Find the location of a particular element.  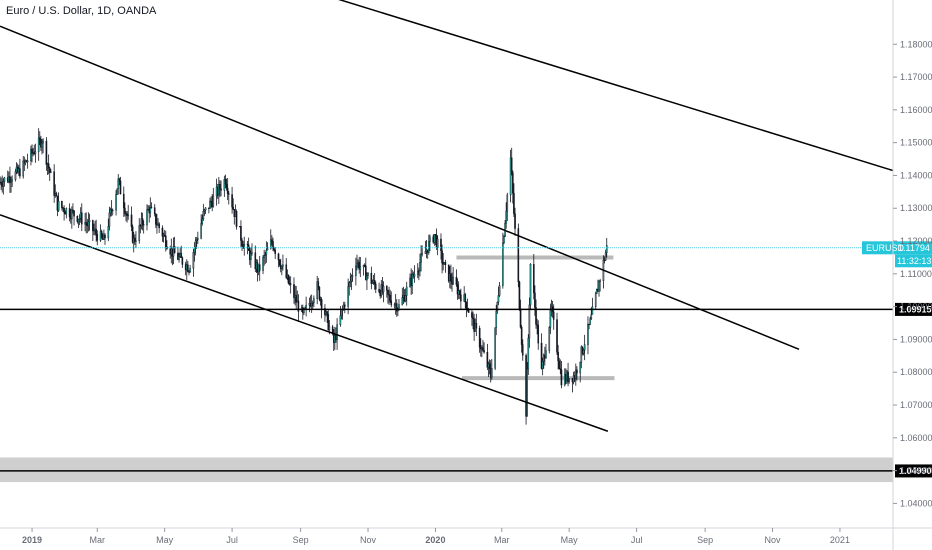

y-tick-label: 1.07000 is located at coordinates (916, 405).